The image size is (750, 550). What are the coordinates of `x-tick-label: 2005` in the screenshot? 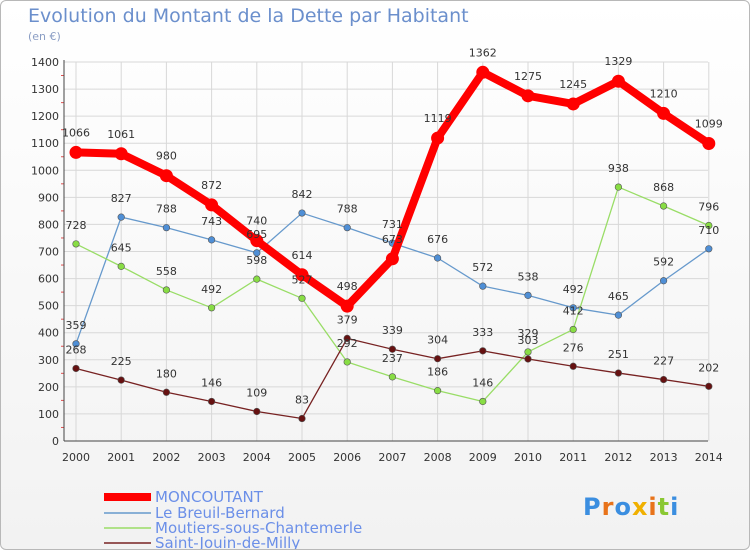 It's located at (302, 457).